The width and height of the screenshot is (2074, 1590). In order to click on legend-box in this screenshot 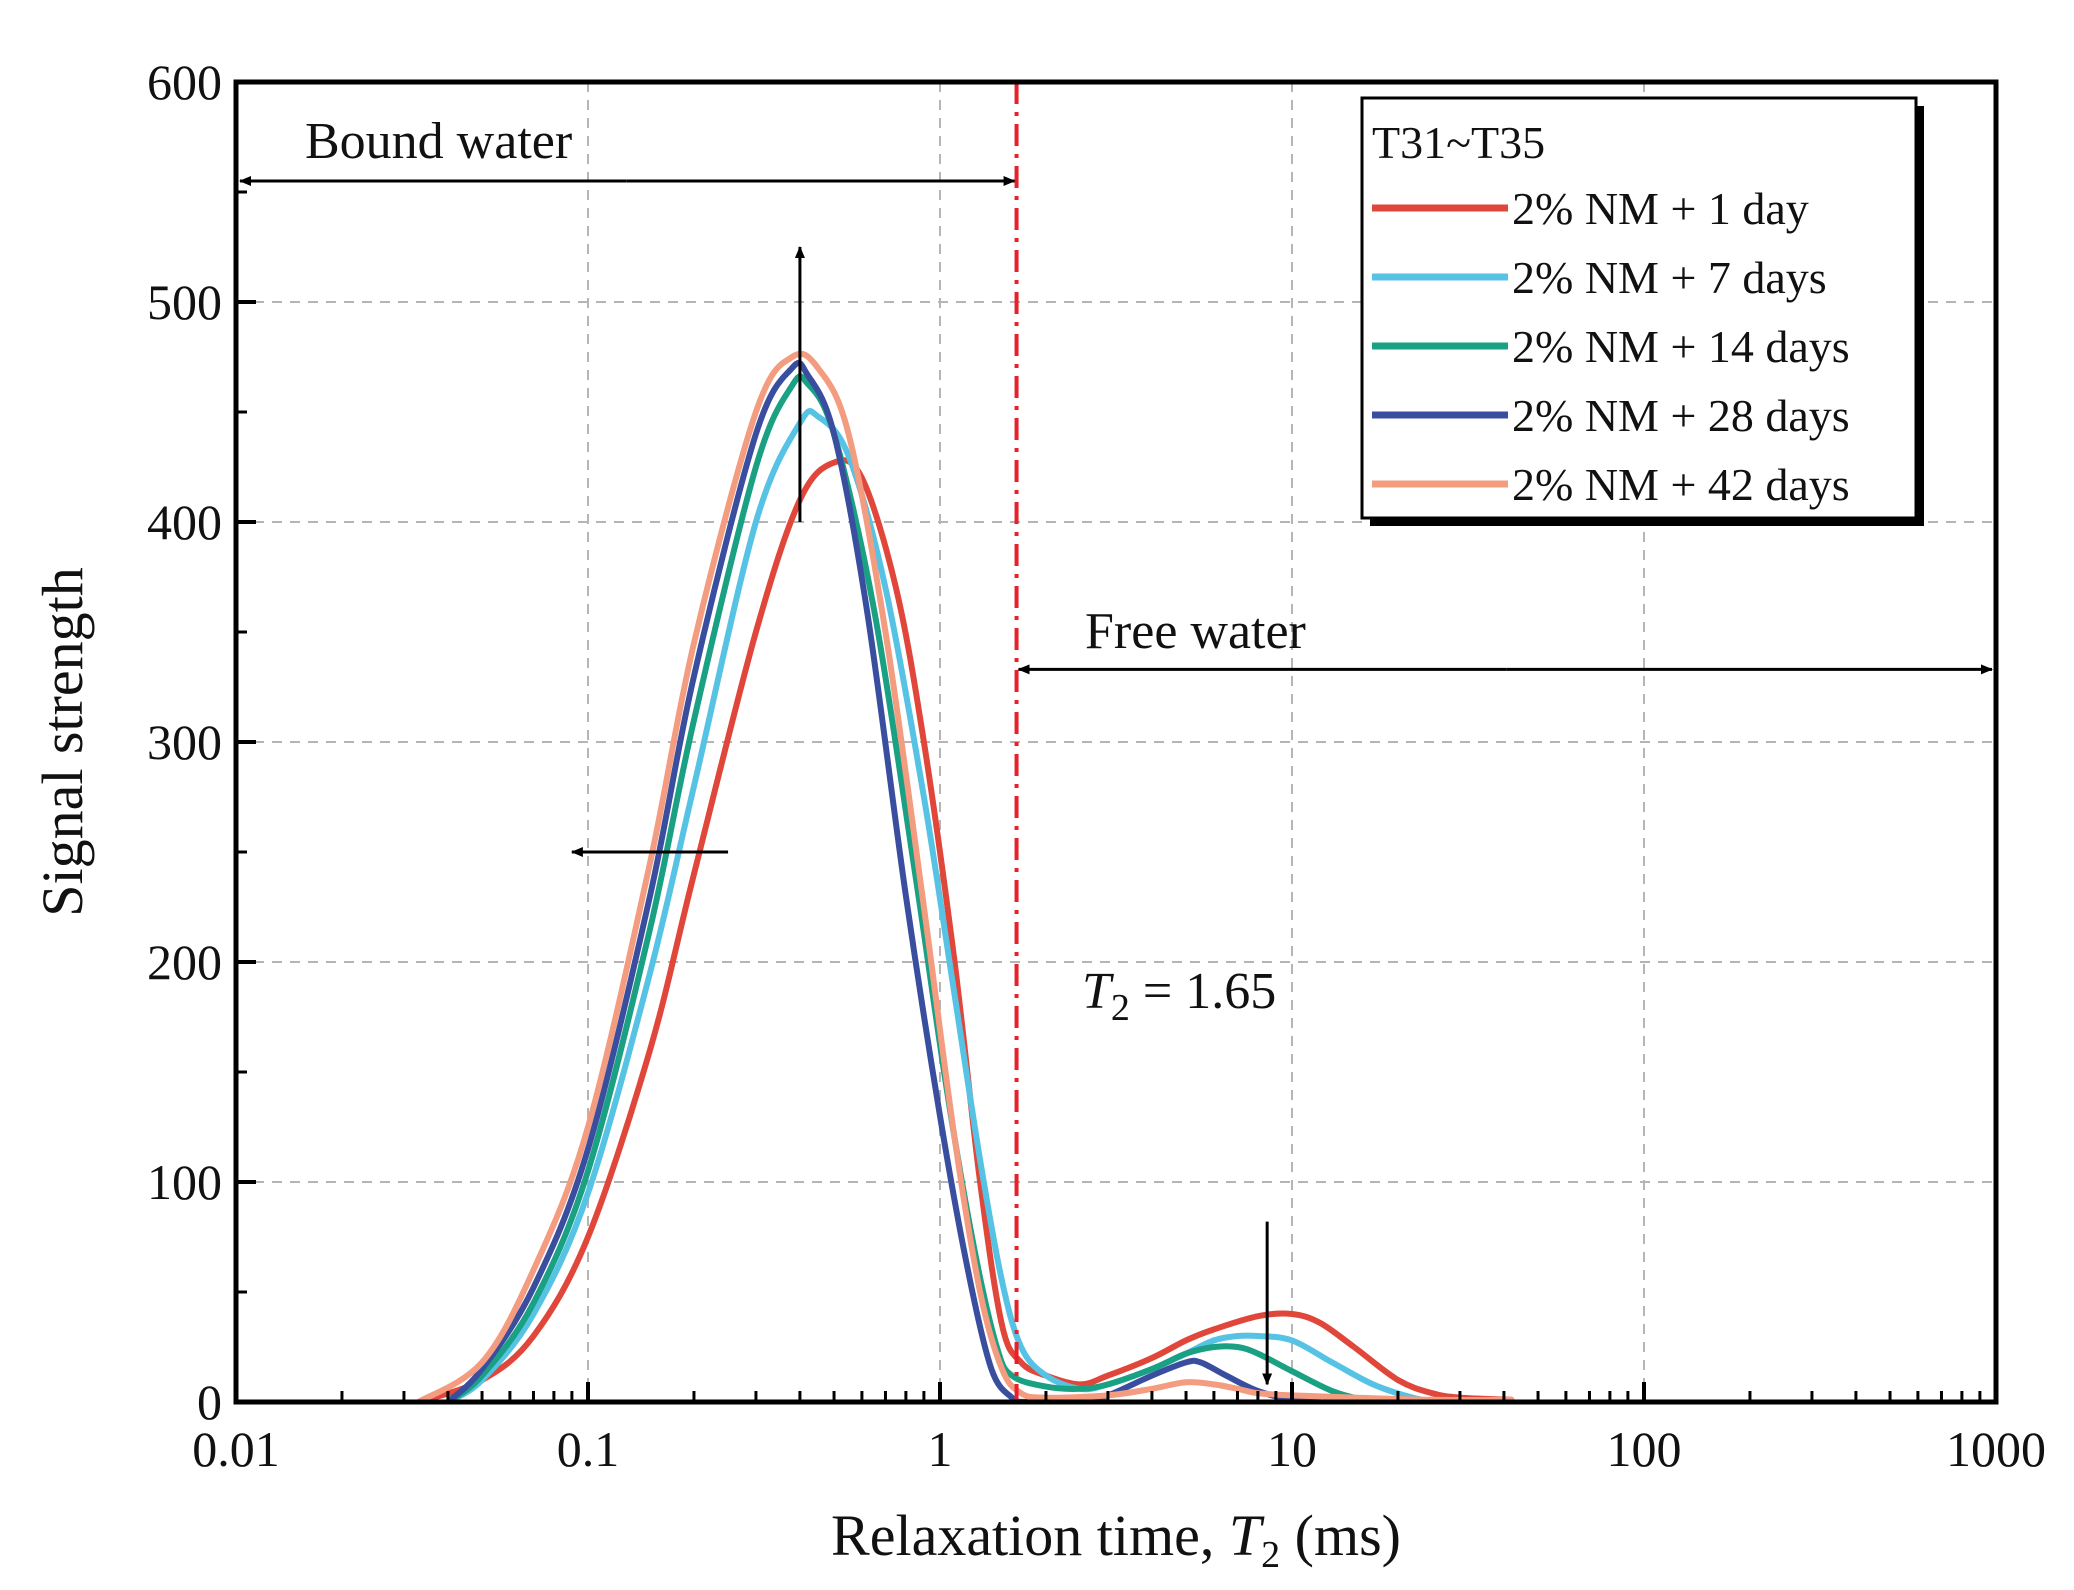, I will do `click(1639, 308)`.